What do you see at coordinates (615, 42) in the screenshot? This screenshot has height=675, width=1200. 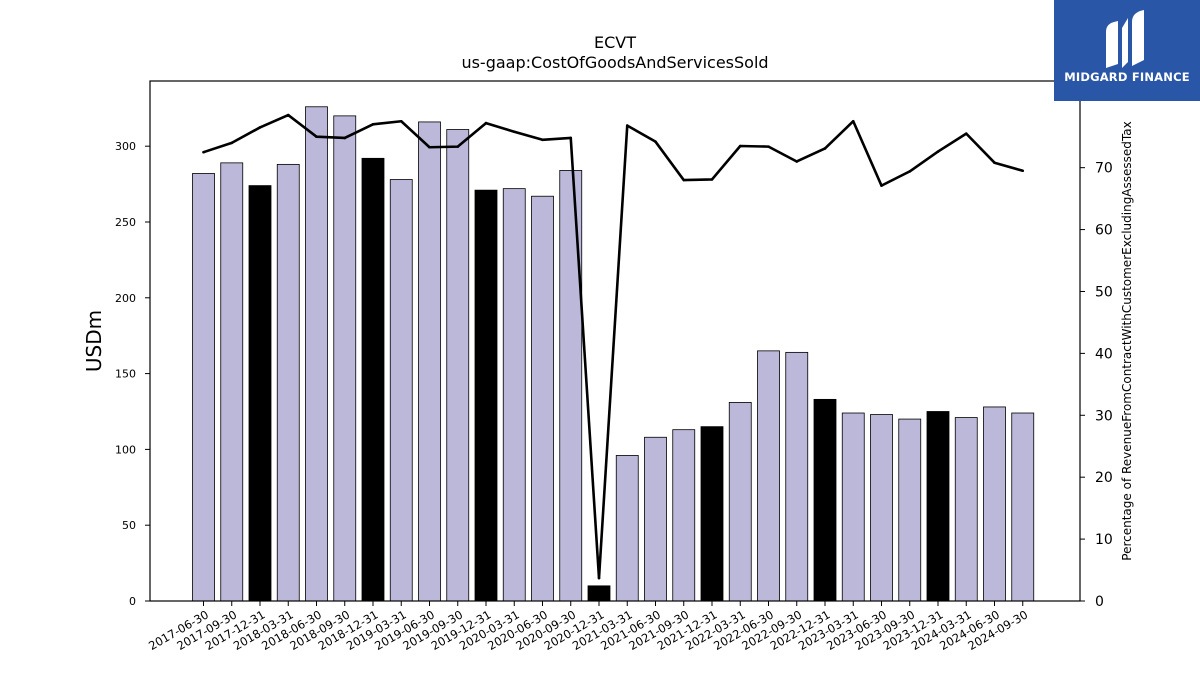 I see `chart-title: ECVT` at bounding box center [615, 42].